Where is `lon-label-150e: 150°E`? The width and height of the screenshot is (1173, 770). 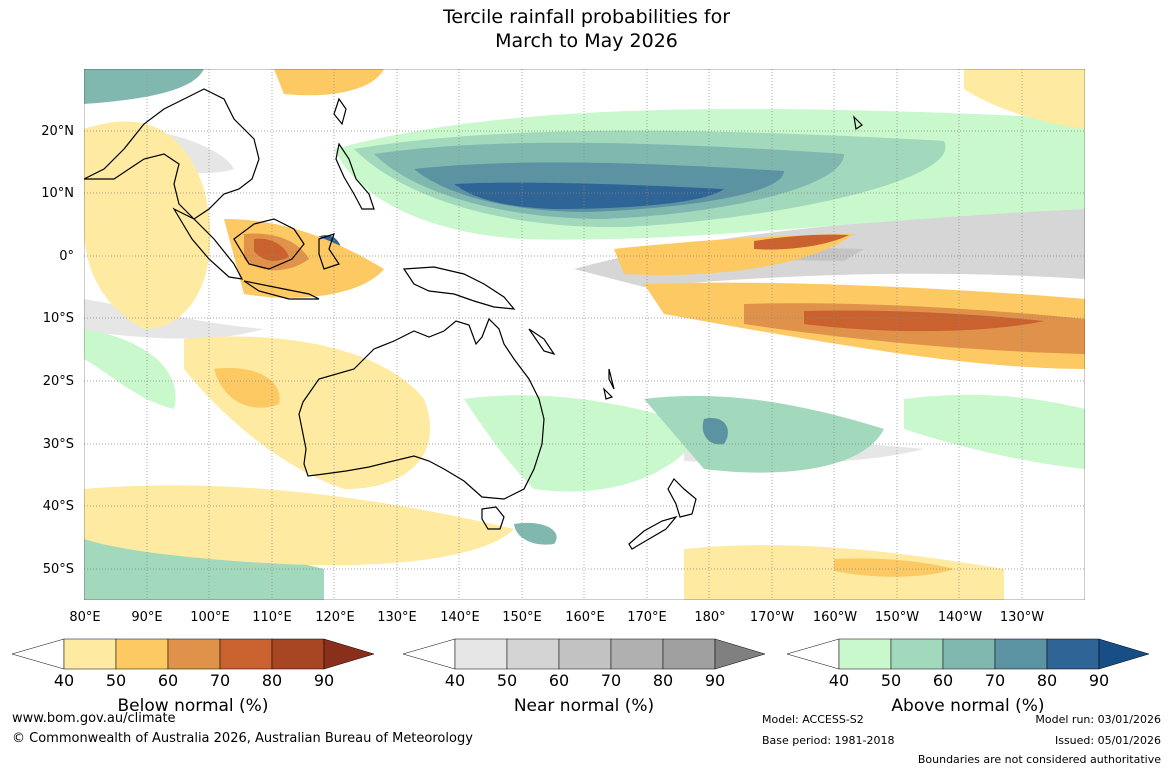 lon-label-150e: 150°E is located at coordinates (522, 617).